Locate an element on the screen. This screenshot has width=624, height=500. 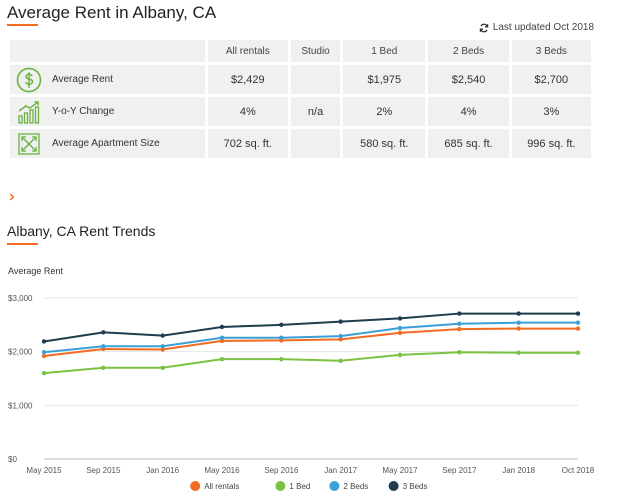
chevron-right-icon is located at coordinates (12, 197).